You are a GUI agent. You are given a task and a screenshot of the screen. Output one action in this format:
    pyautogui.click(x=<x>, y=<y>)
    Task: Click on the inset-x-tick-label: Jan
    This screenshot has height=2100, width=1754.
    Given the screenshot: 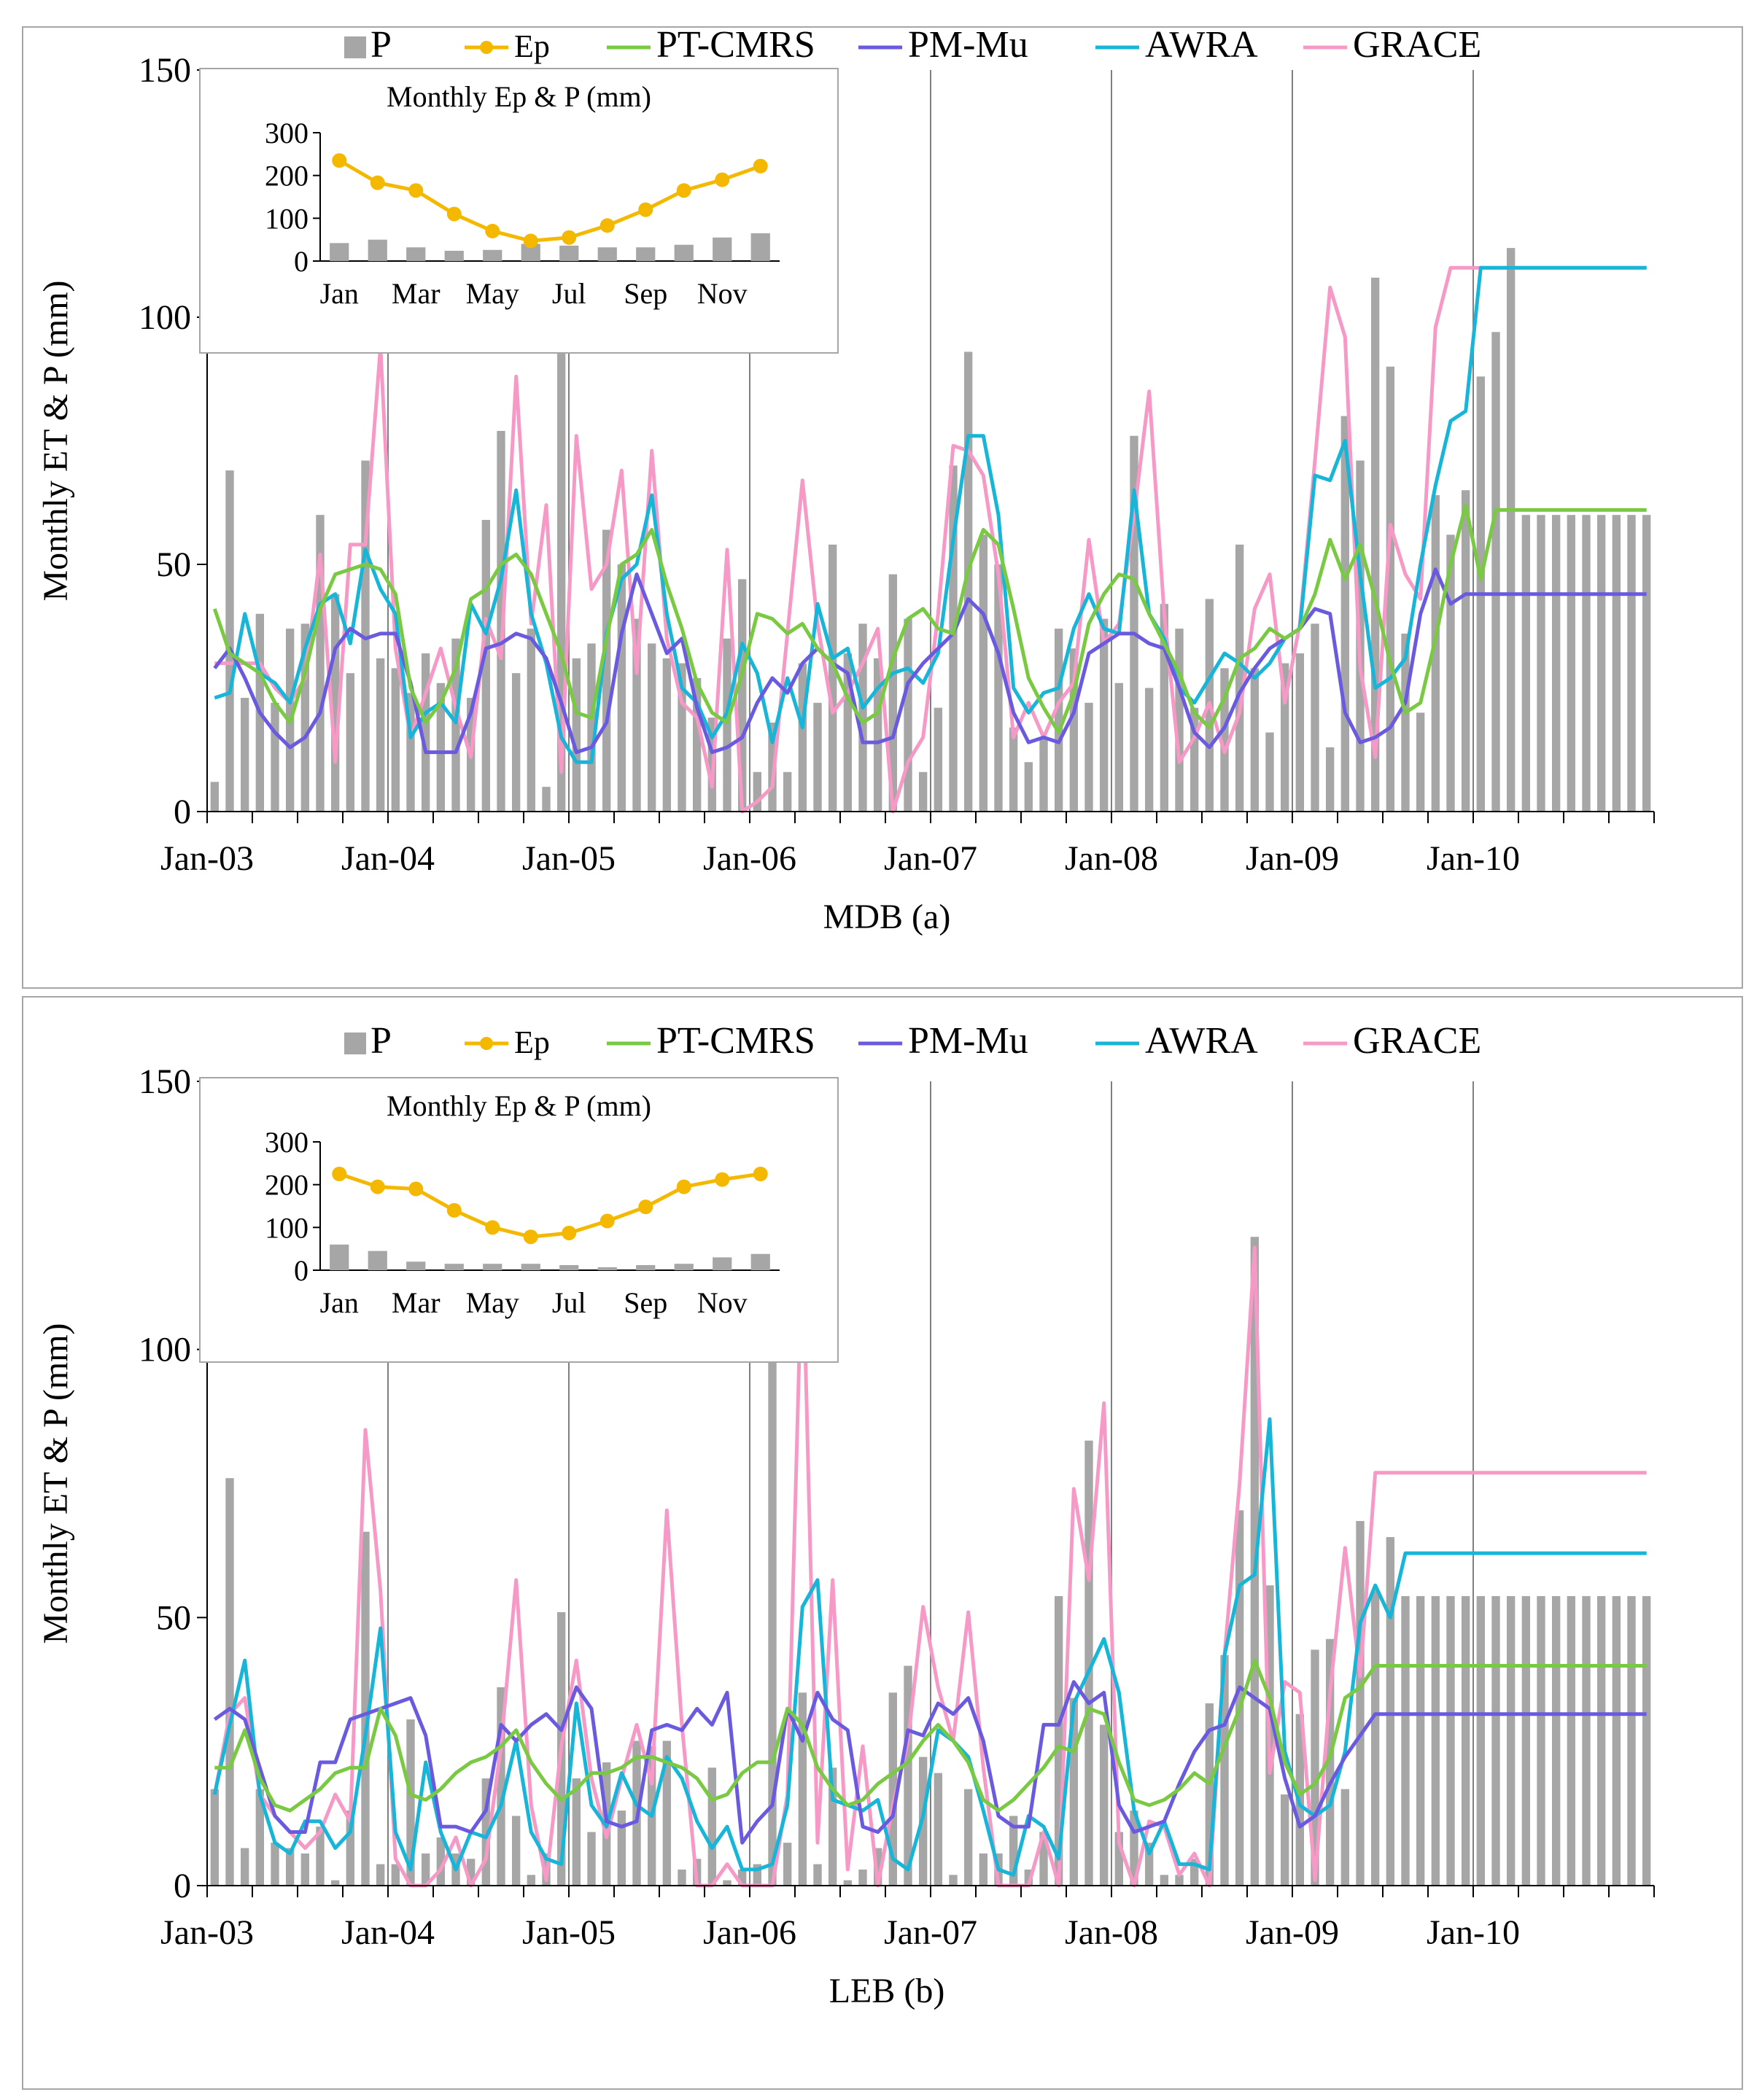 What is the action you would take?
    pyautogui.click(x=339, y=1302)
    